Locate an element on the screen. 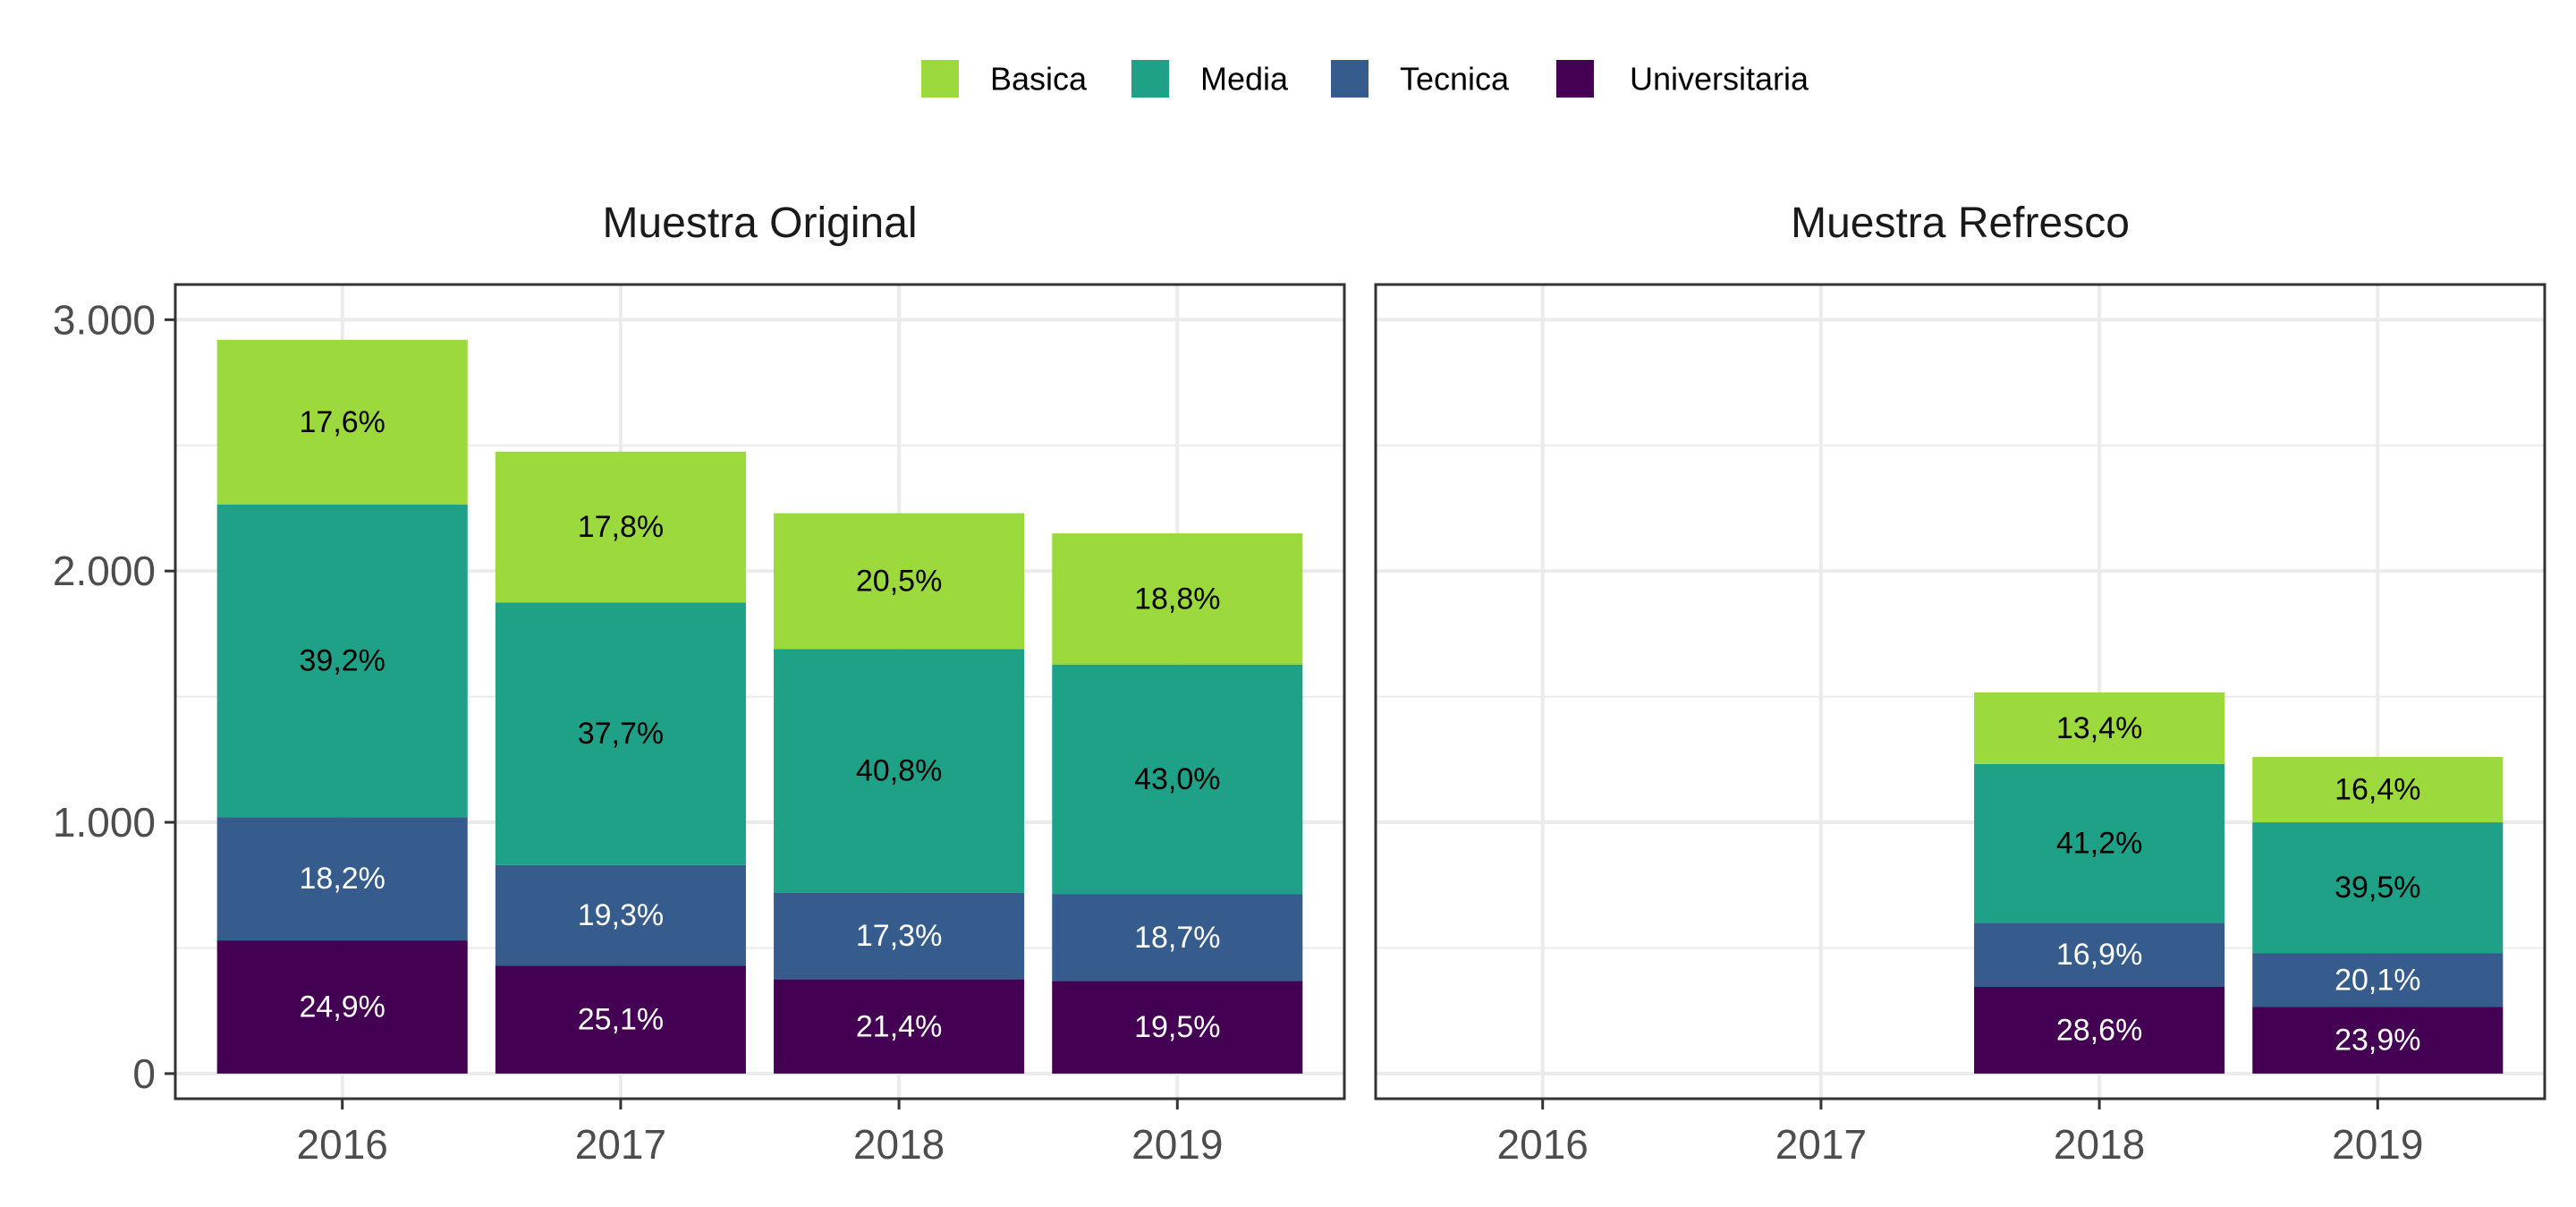 The height and width of the screenshot is (1207, 2576). y-tick-label: 0 is located at coordinates (144, 1073).